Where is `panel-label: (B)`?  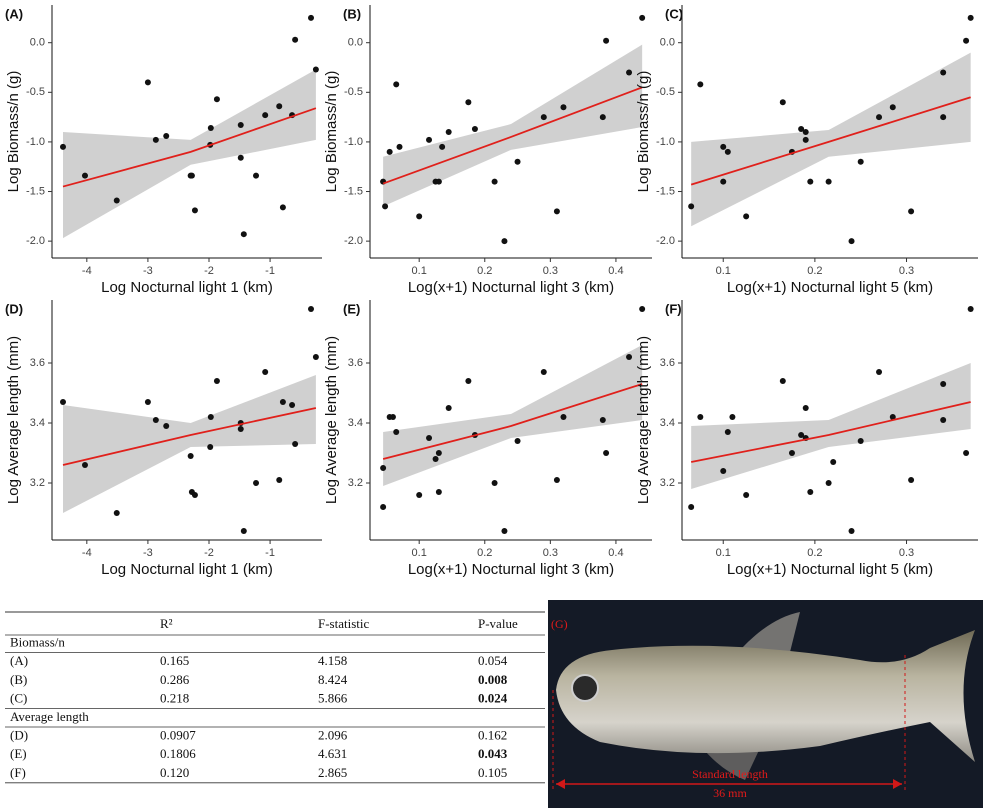 panel-label: (B) is located at coordinates (352, 13).